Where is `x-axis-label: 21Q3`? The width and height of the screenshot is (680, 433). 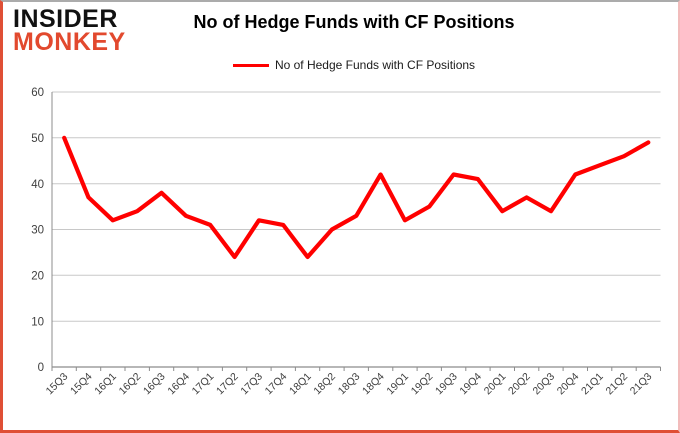 x-axis-label: 21Q3 is located at coordinates (641, 384).